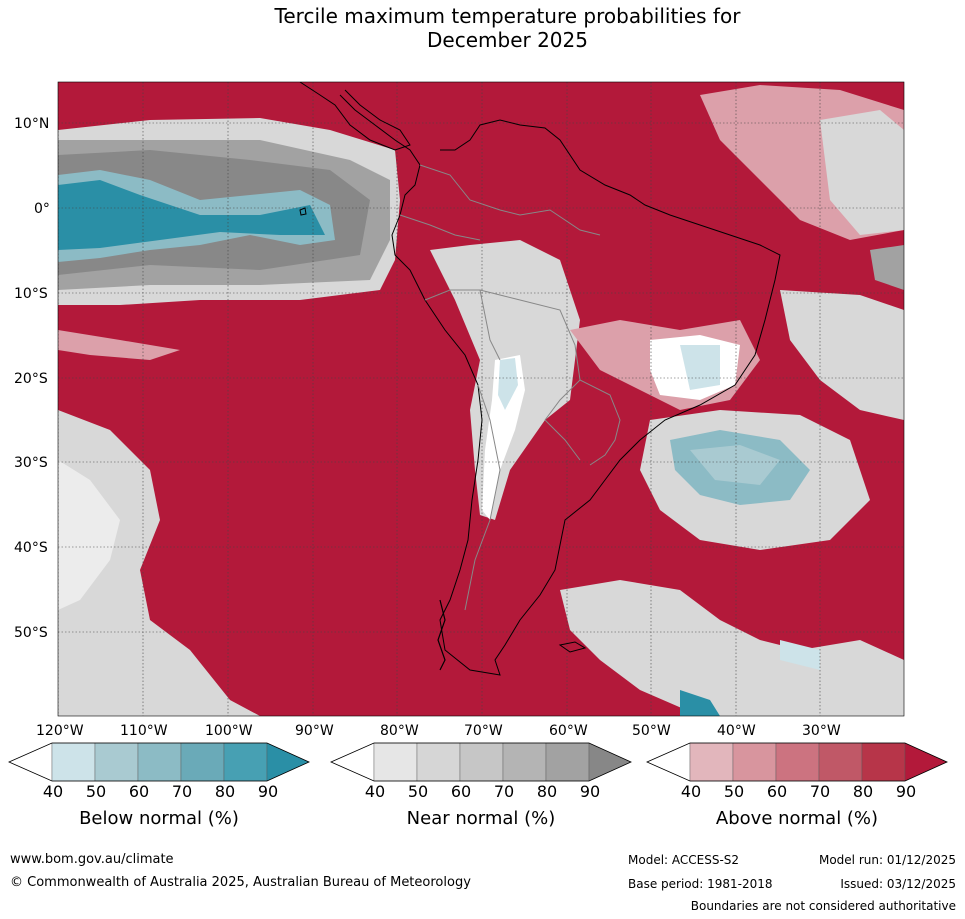 Image resolution: width=965 pixels, height=919 pixels. Describe the element at coordinates (182, 791) in the screenshot. I see `legend-below-tick-70: 70` at that location.